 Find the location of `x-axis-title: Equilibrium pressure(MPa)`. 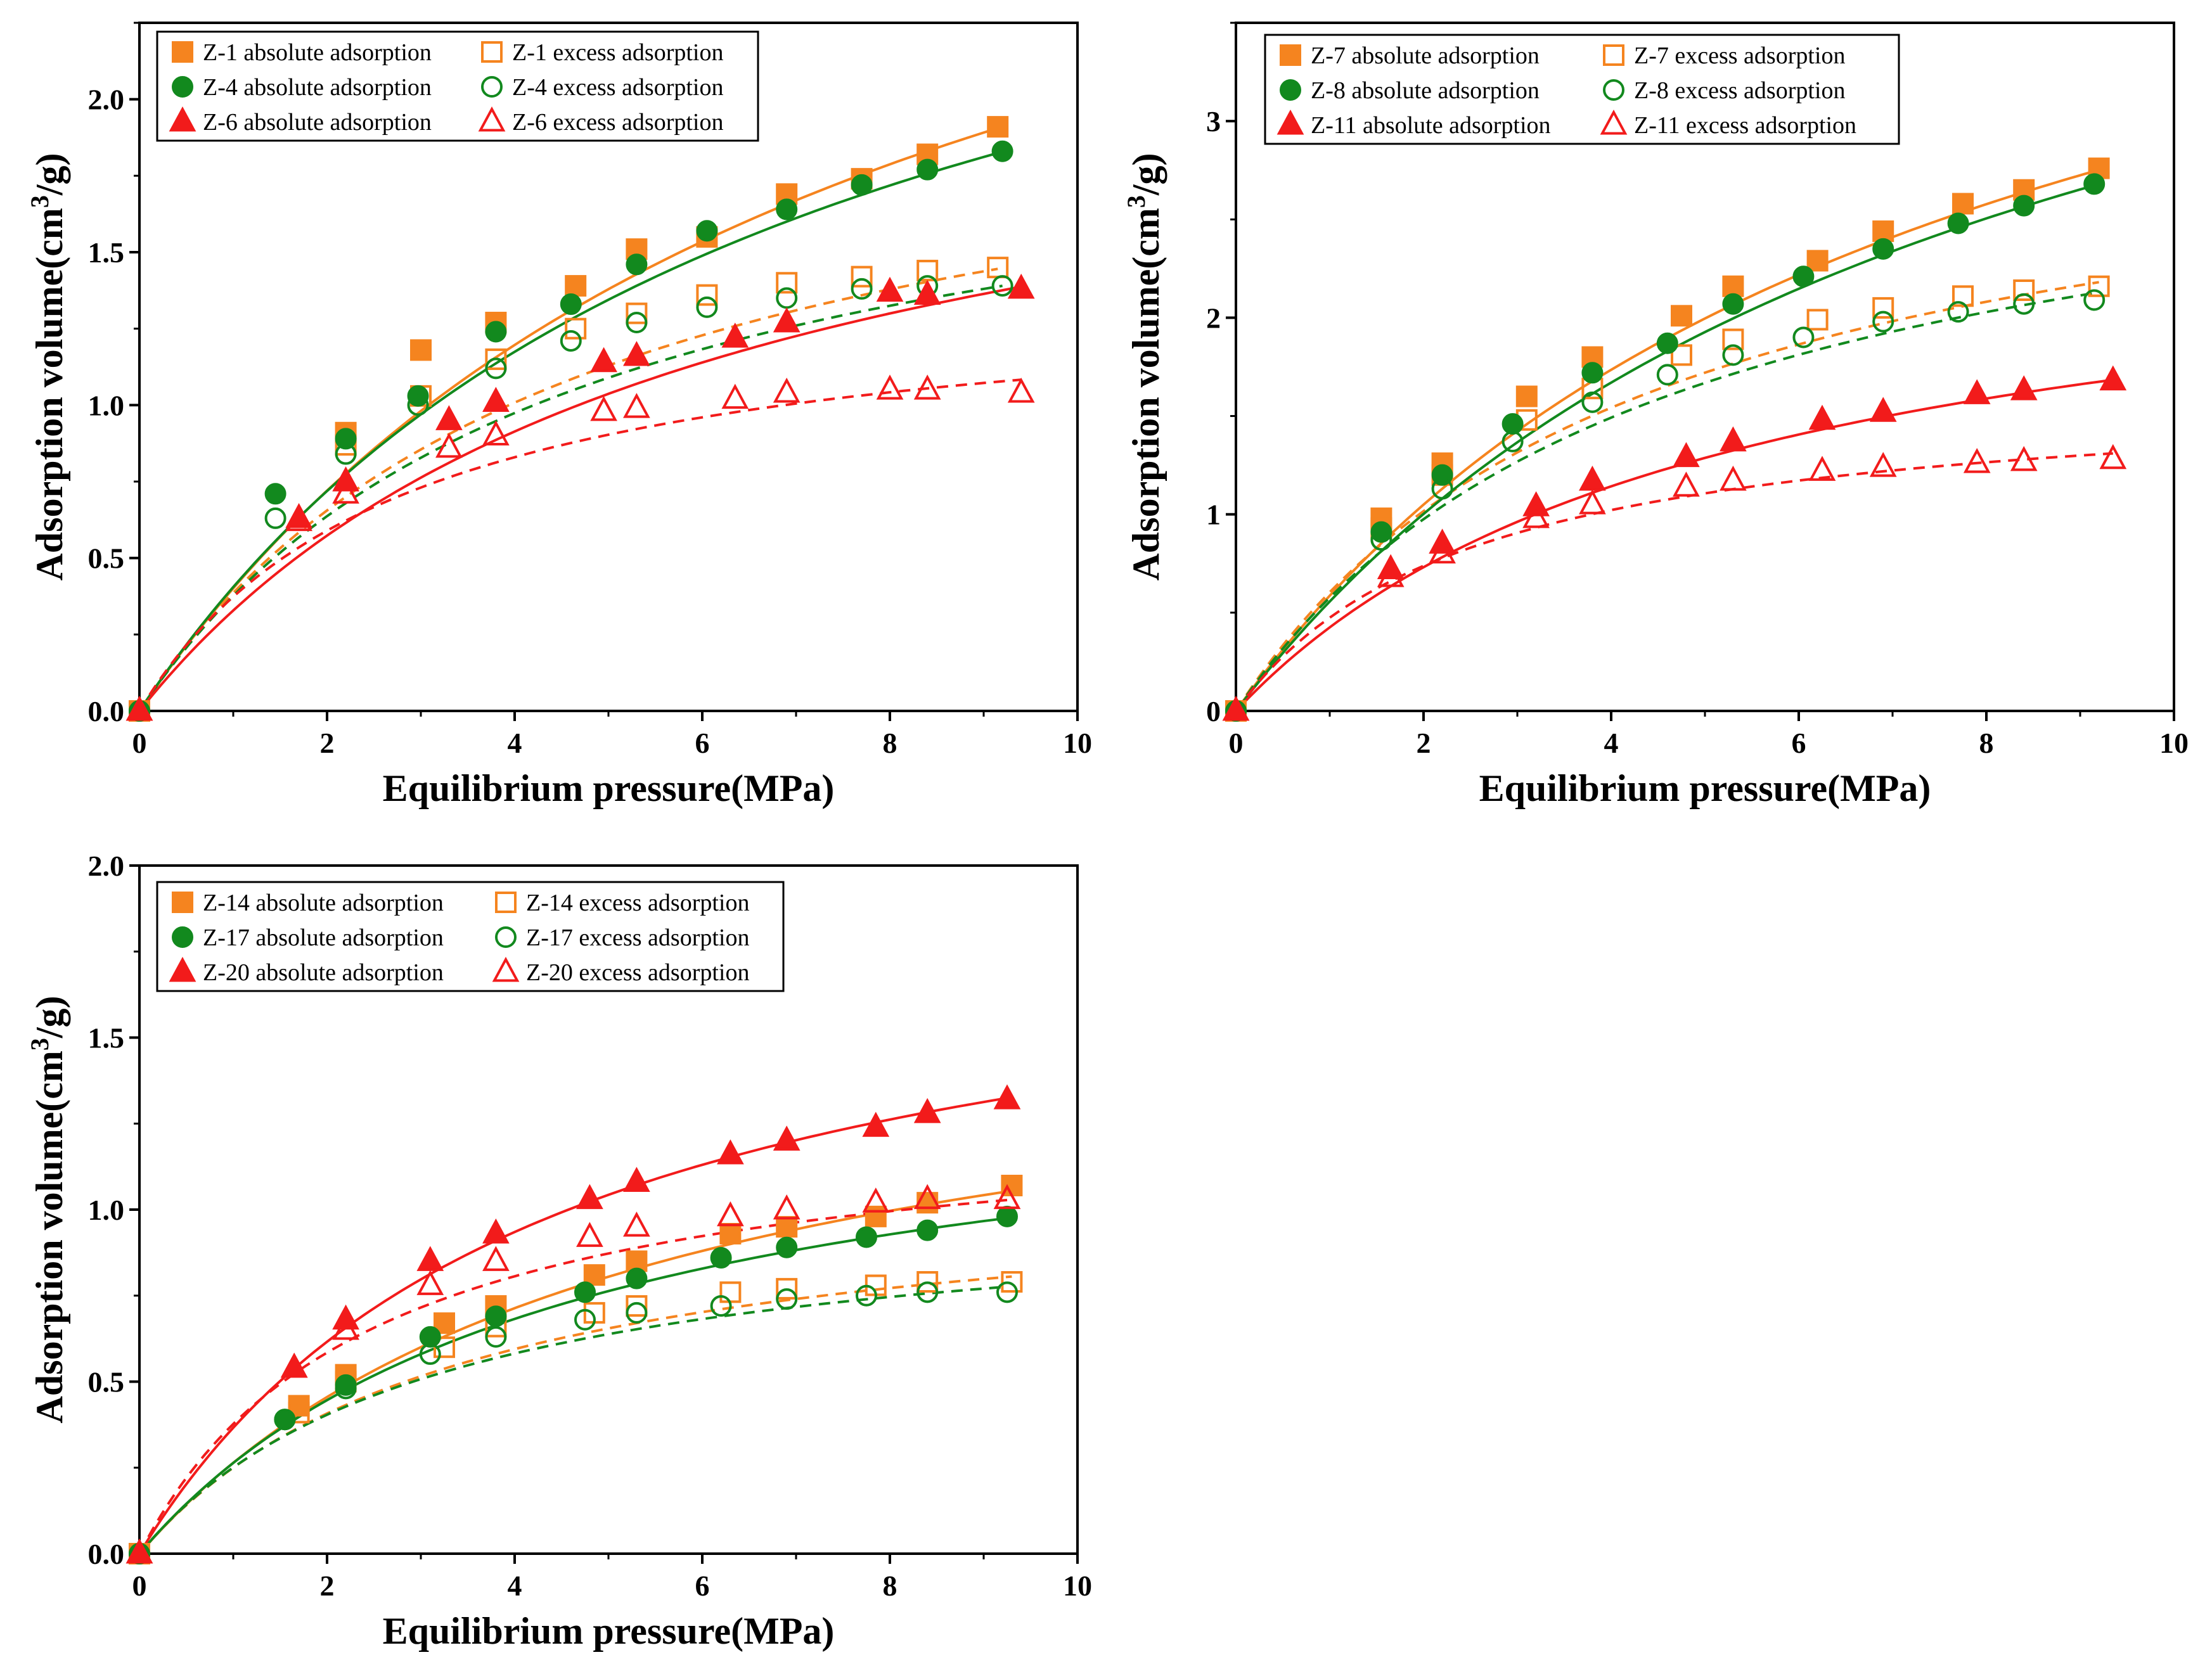

x-axis-title: Equilibrium pressure(MPa) is located at coordinates (609, 1631).